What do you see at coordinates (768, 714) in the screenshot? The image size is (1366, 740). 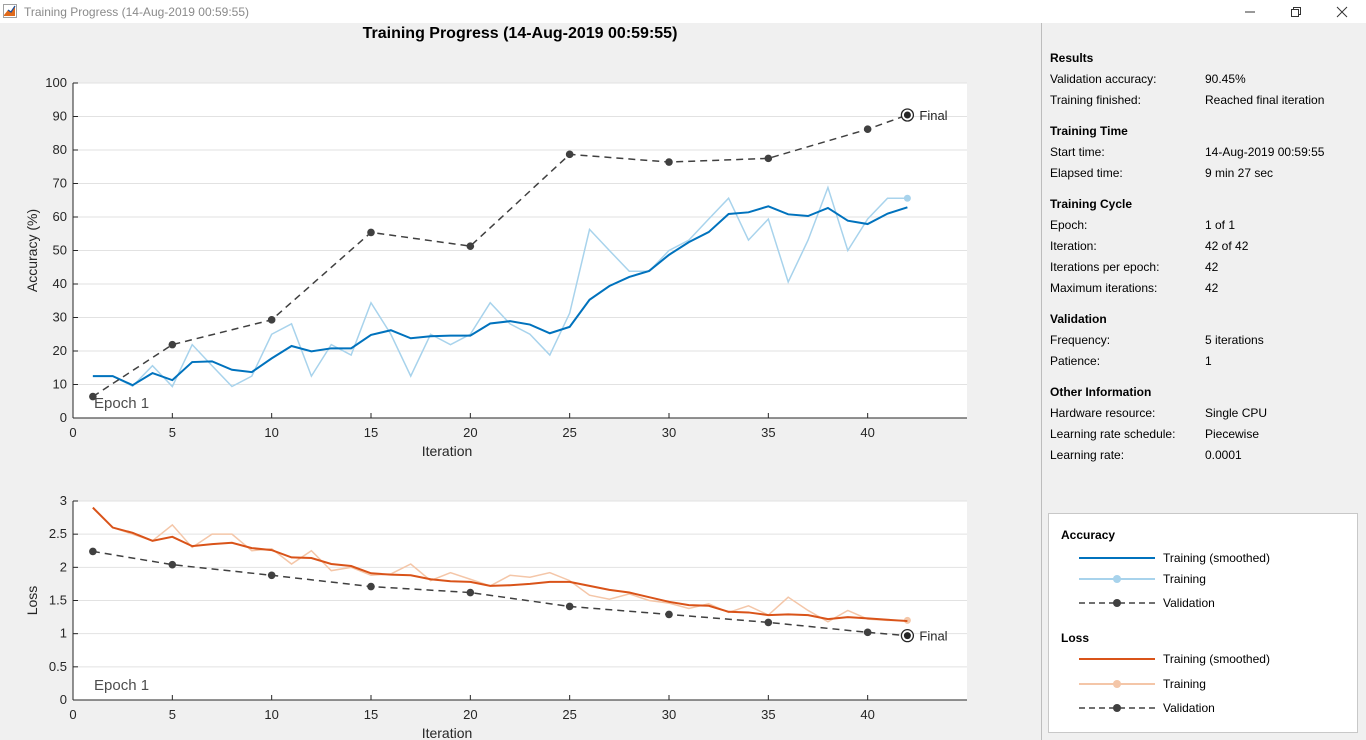 I see `loss-xtick-label: 35` at bounding box center [768, 714].